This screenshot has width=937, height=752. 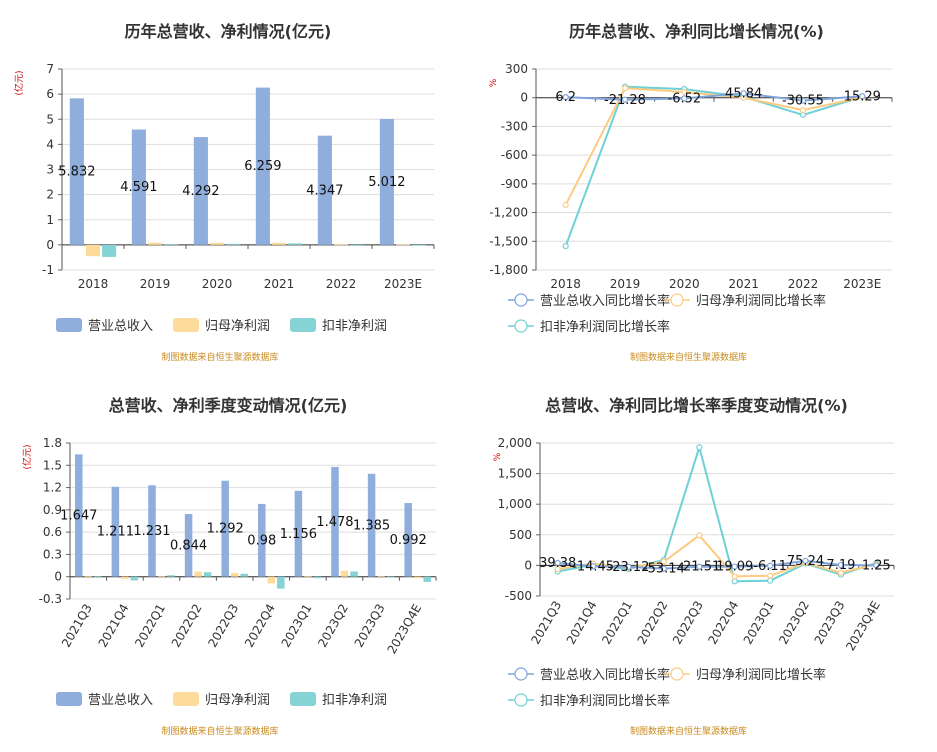 What do you see at coordinates (52, 510) in the screenshot?
I see `y-tick-label: 0.9` at bounding box center [52, 510].